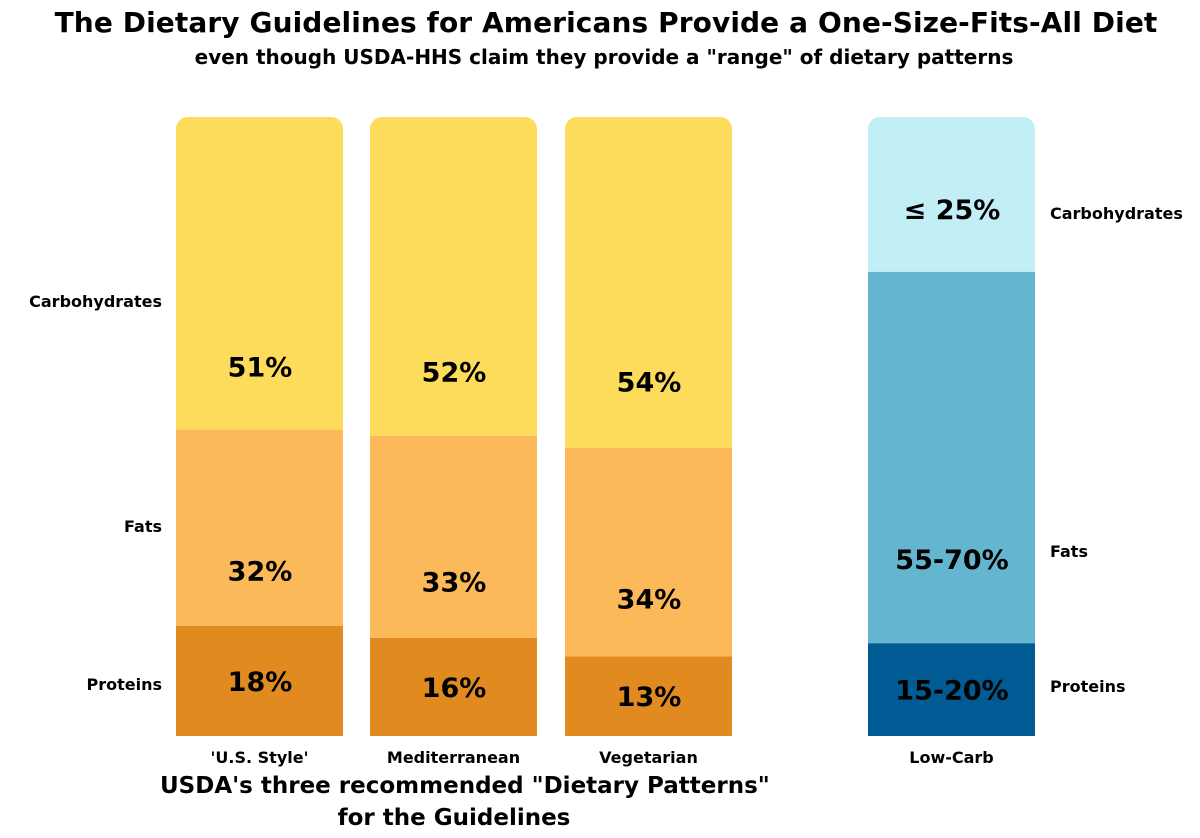 The height and width of the screenshot is (838, 1200). Describe the element at coordinates (951, 457) in the screenshot. I see `bar-low-carb-fats` at that location.